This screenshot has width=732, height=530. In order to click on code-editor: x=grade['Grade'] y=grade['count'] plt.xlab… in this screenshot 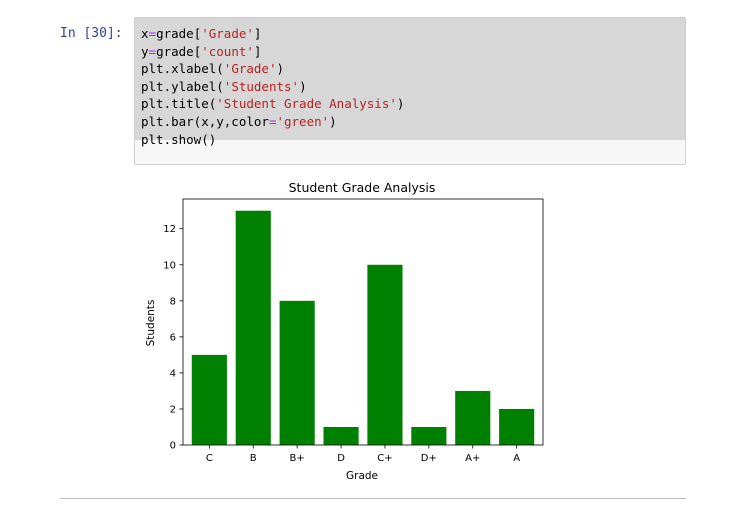, I will do `click(272, 86)`.